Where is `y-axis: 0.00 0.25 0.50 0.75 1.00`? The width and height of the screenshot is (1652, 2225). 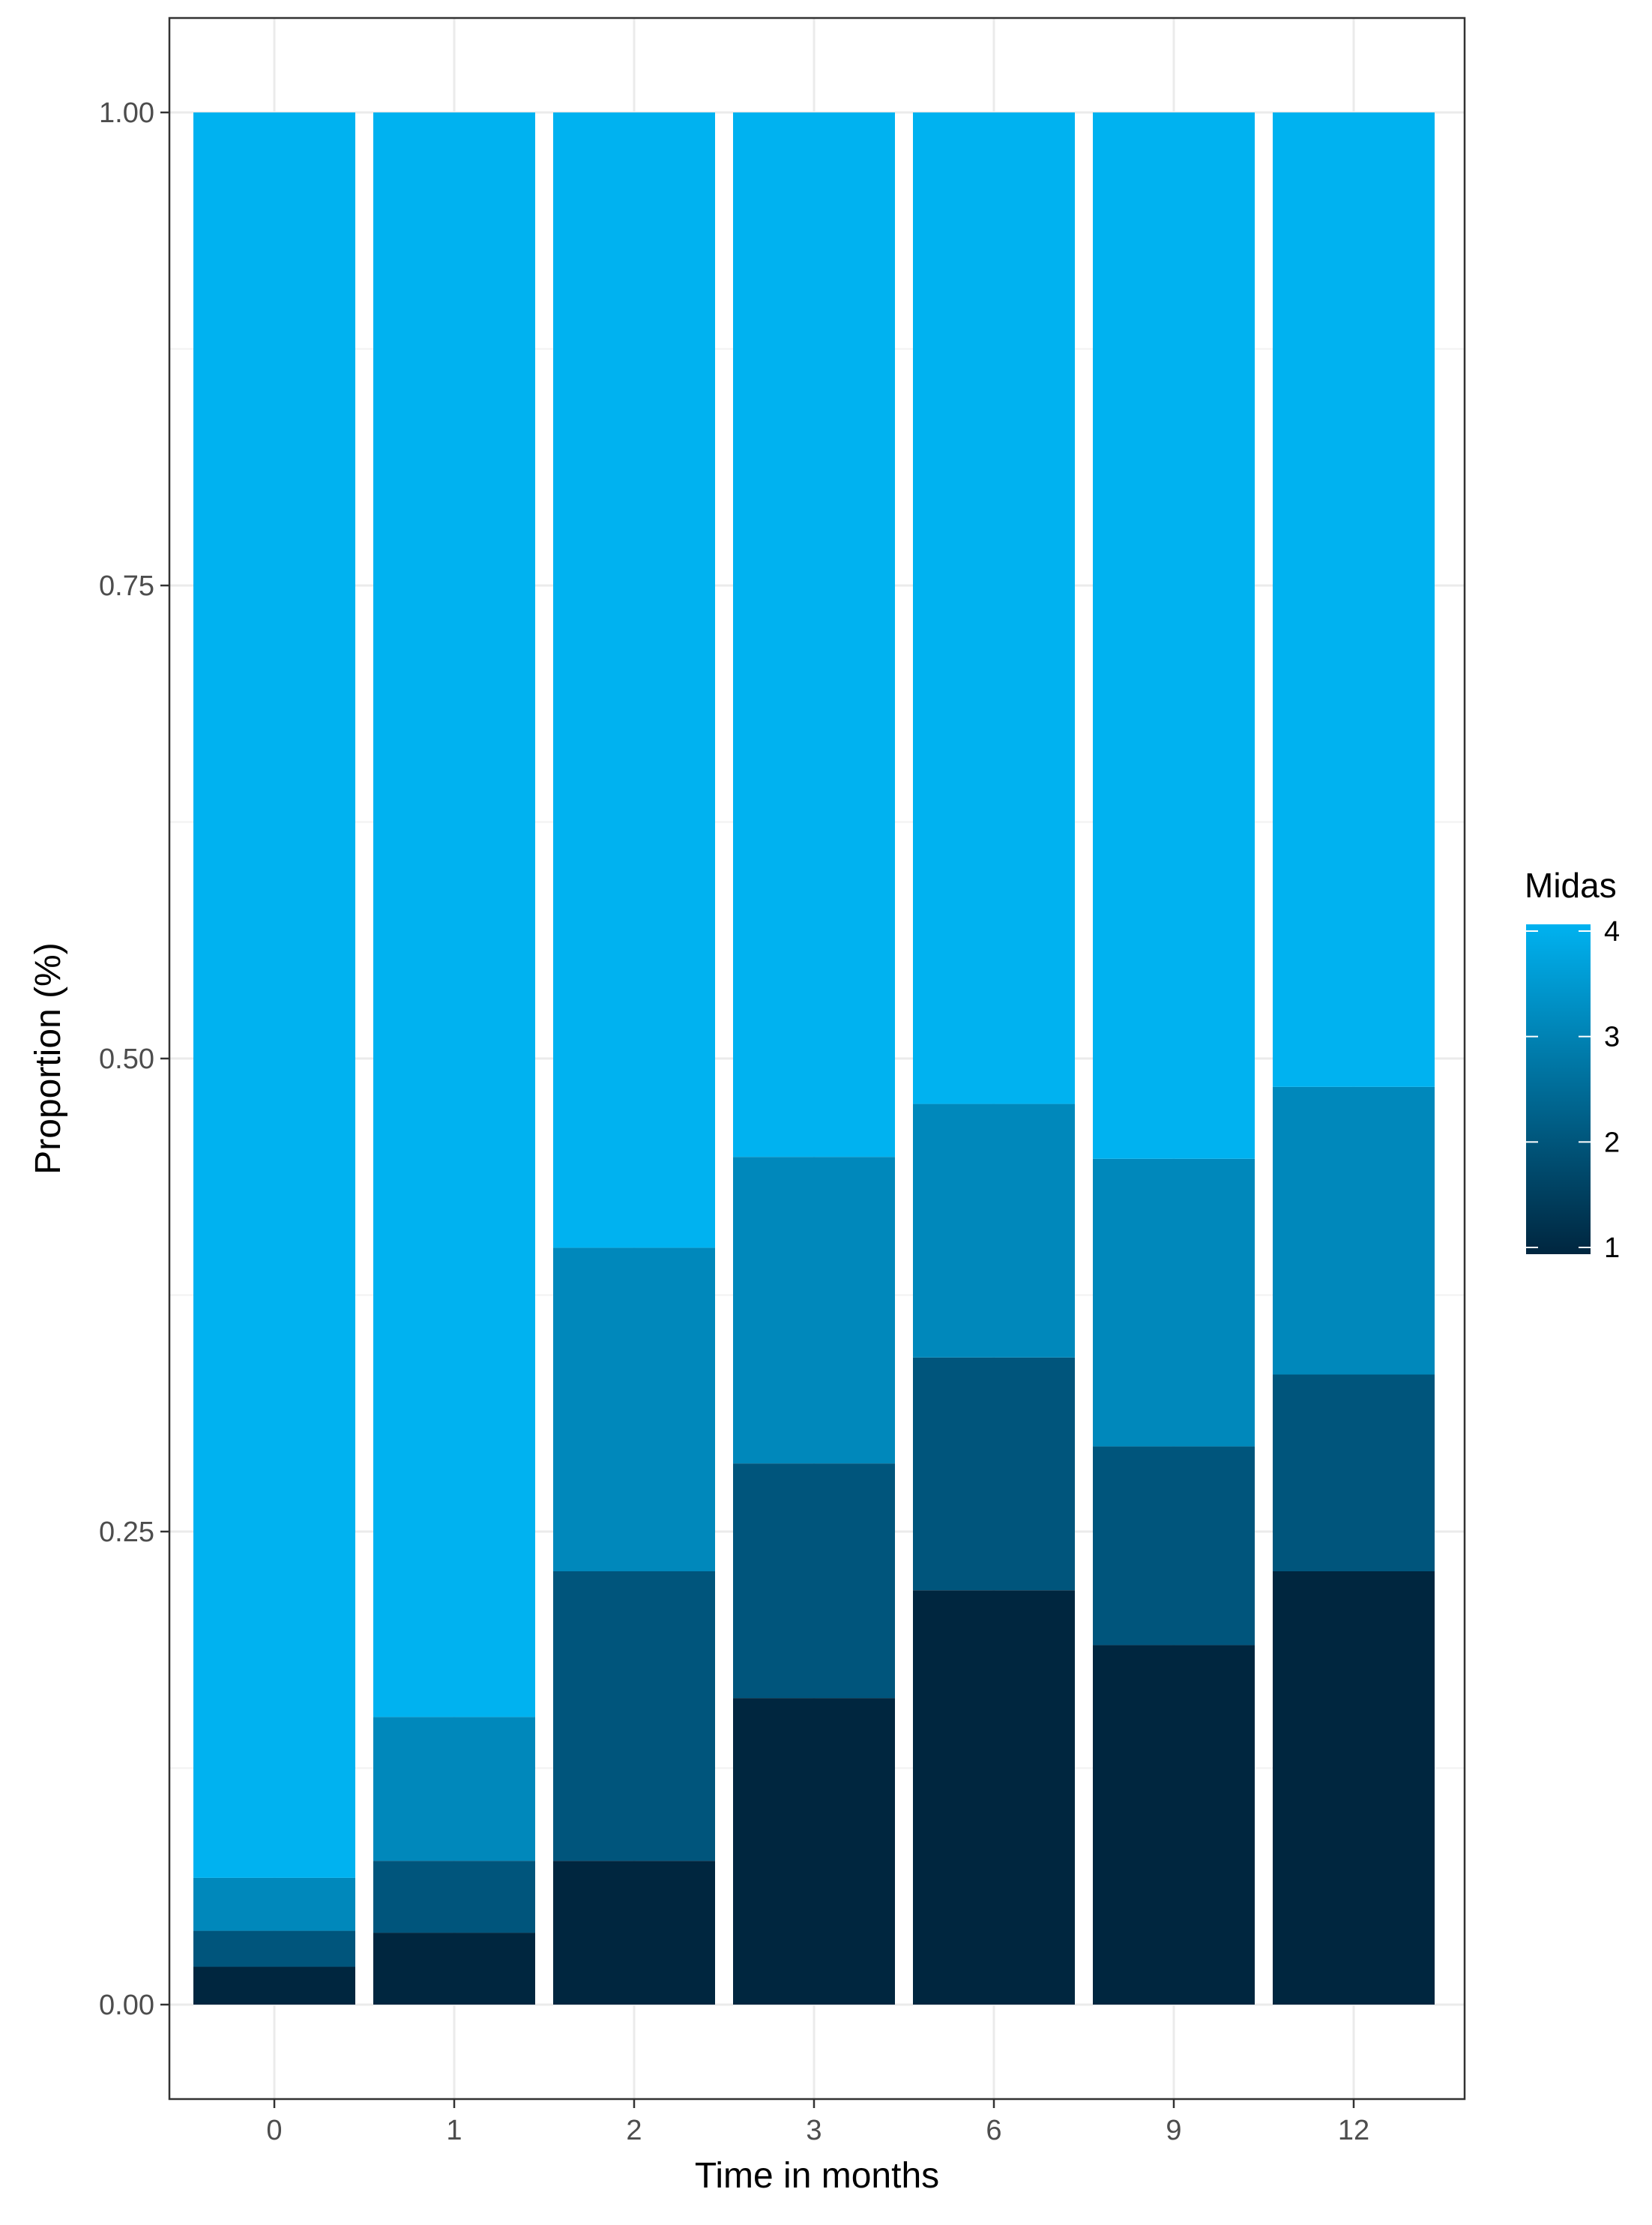
y-axis: 0.00 0.25 0.50 0.75 1.00 is located at coordinates (134, 1059).